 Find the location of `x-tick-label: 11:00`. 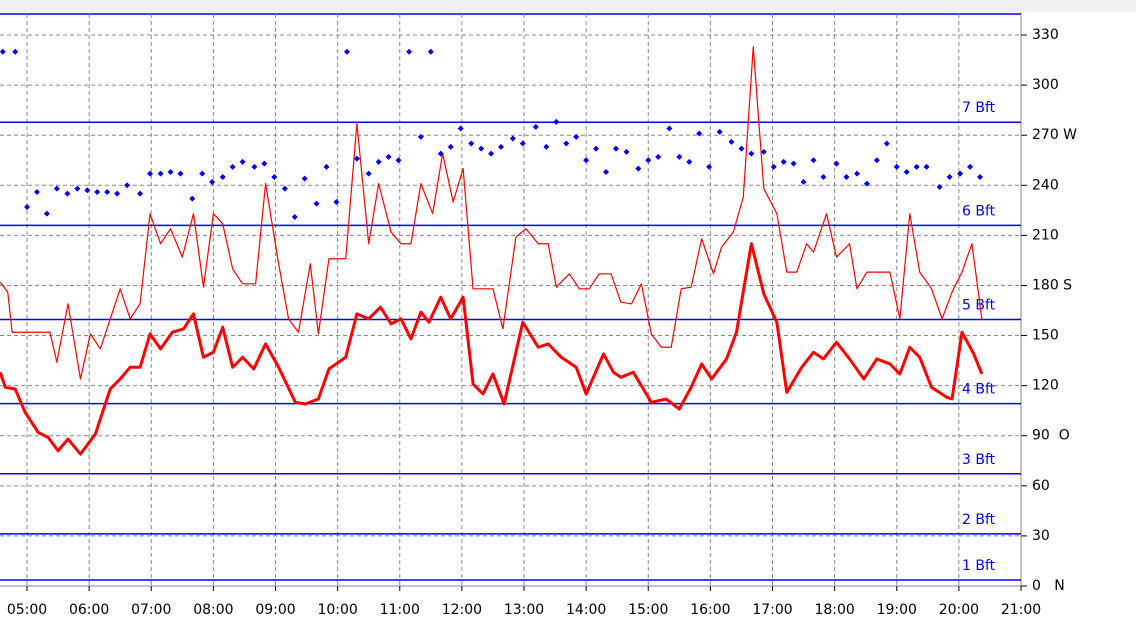

x-tick-label: 11:00 is located at coordinates (400, 610).